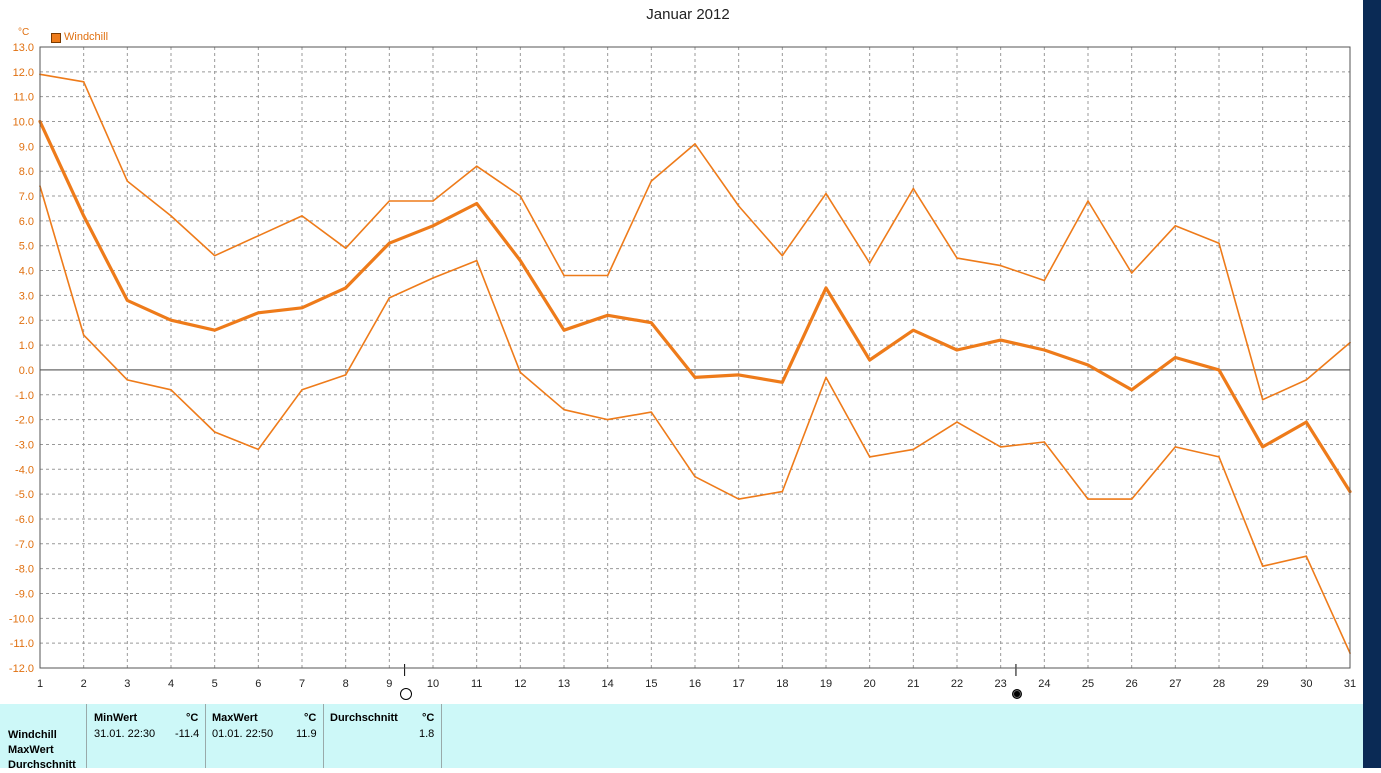  What do you see at coordinates (26, 371) in the screenshot?
I see `y-tick-label: 0.0` at bounding box center [26, 371].